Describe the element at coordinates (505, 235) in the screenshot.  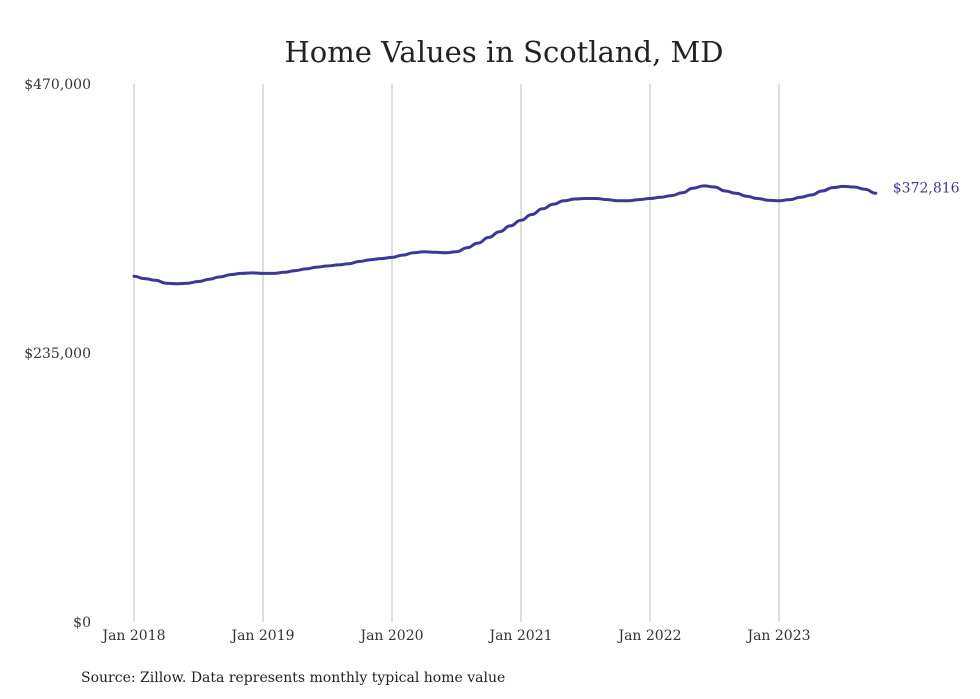
I see `series-line-home-value` at that location.